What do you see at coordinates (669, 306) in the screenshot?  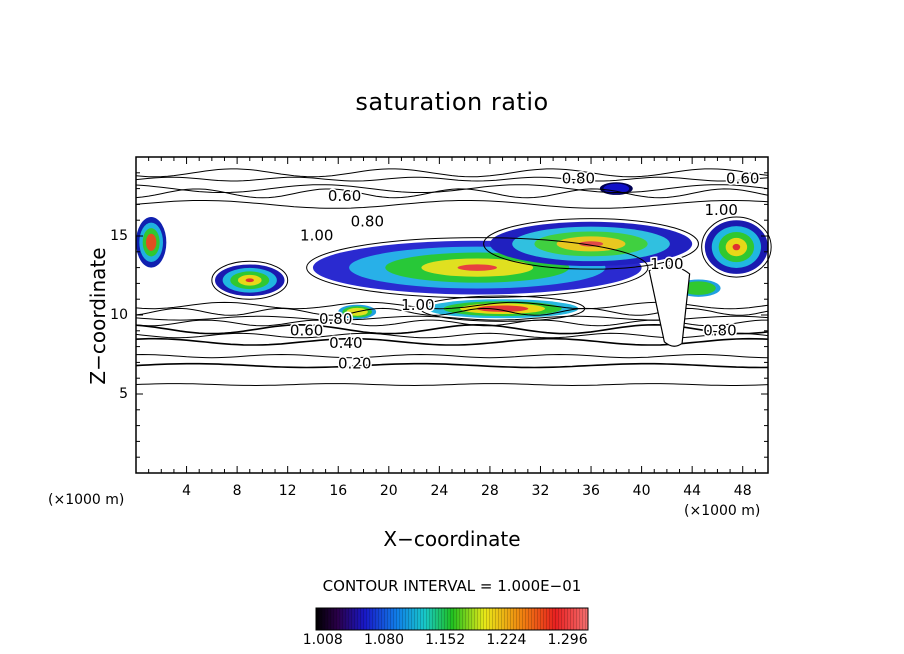 I see `subsaturated-pocket` at bounding box center [669, 306].